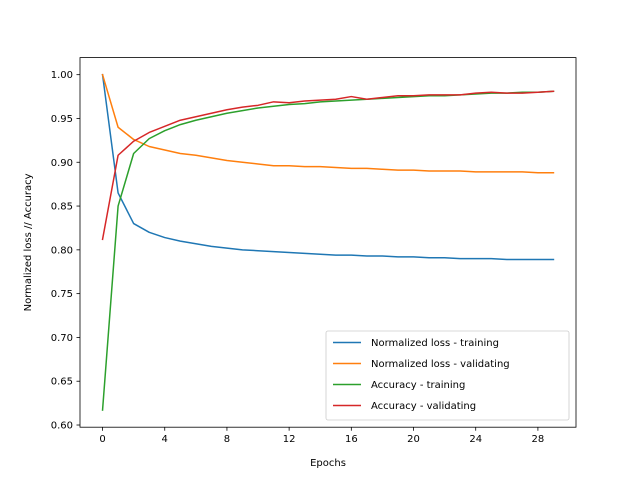 The width and height of the screenshot is (640, 480). What do you see at coordinates (321, 436) in the screenshot?
I see `x-axis-ticks: 0 4 8 12 16 20 24 28` at bounding box center [321, 436].